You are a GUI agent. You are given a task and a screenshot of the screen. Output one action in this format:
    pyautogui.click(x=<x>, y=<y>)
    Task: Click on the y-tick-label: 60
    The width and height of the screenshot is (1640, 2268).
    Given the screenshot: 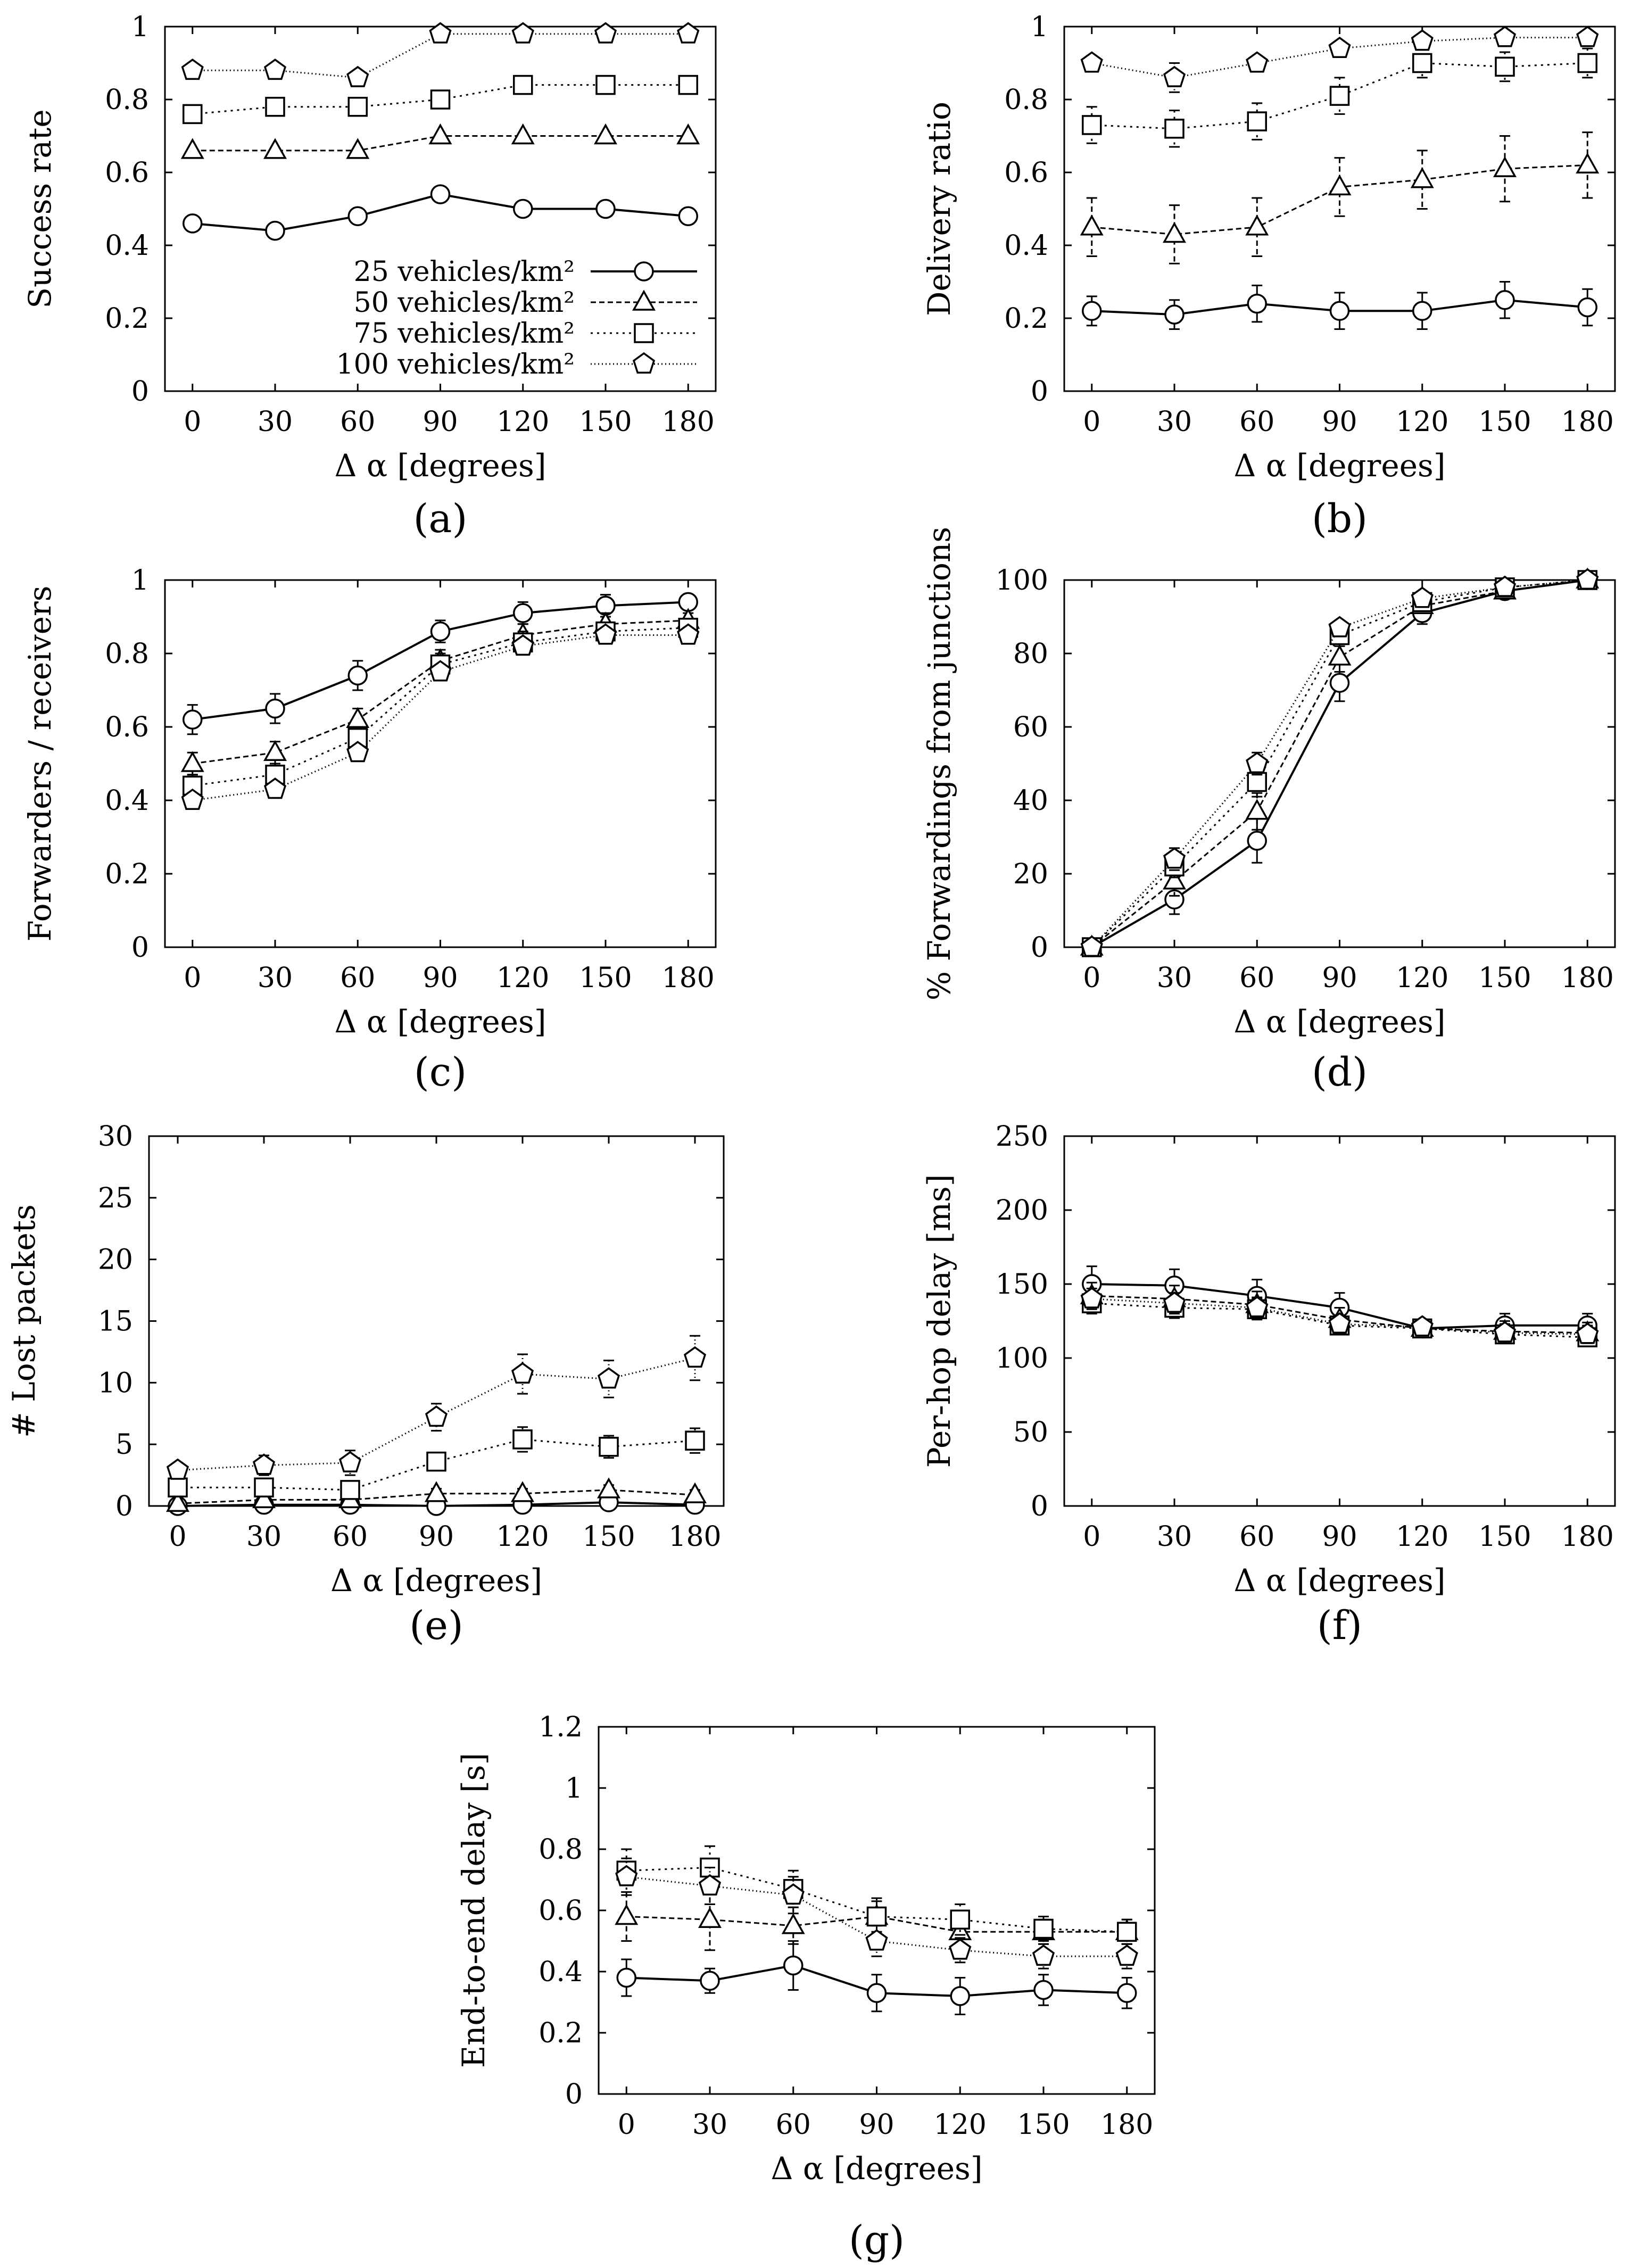 What is the action you would take?
    pyautogui.click(x=1030, y=727)
    